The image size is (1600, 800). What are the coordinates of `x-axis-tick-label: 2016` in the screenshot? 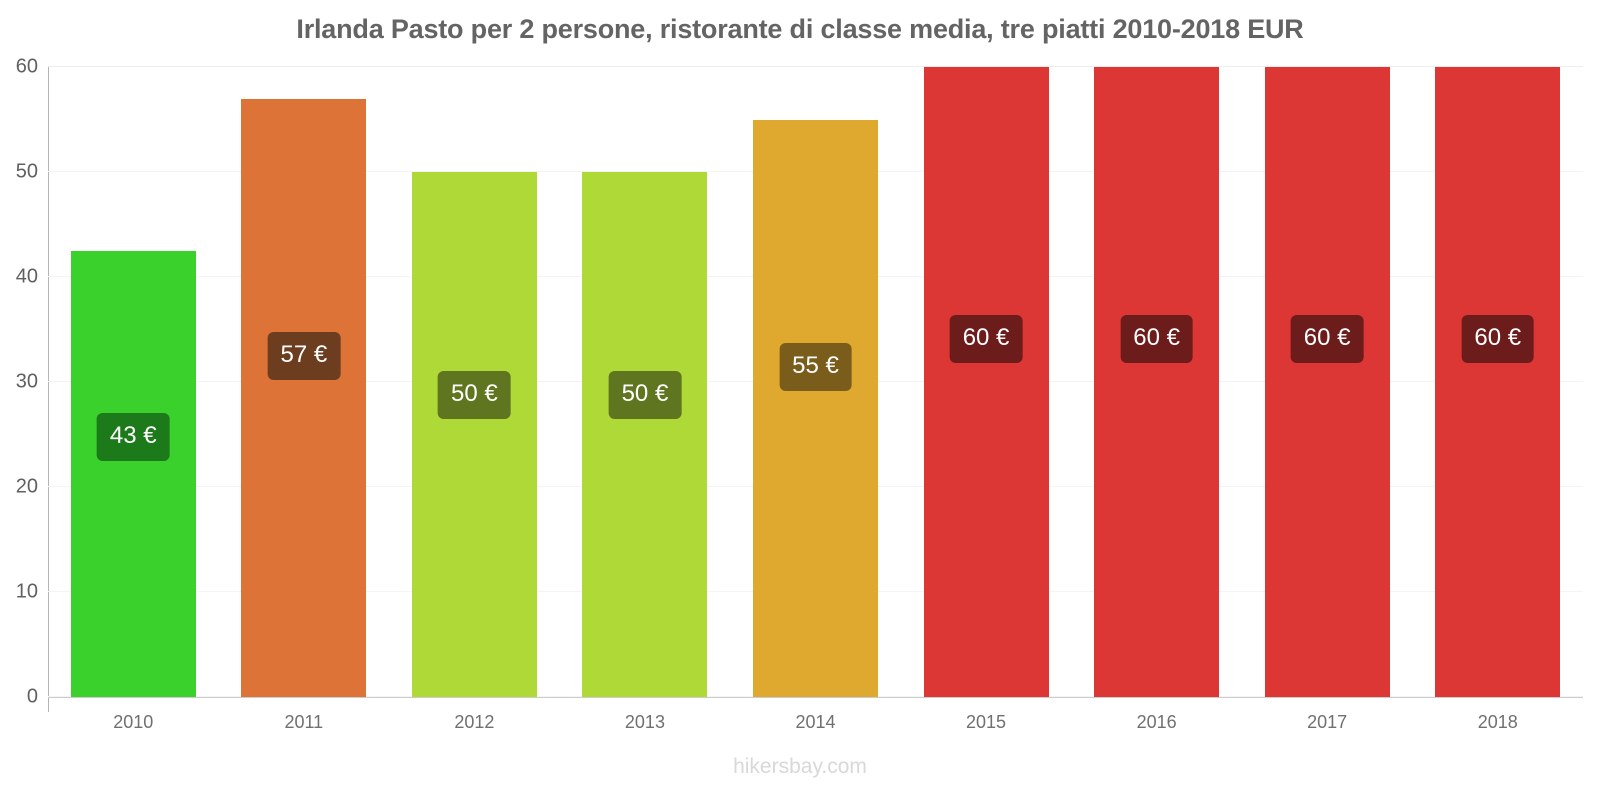 It's located at (1156, 722).